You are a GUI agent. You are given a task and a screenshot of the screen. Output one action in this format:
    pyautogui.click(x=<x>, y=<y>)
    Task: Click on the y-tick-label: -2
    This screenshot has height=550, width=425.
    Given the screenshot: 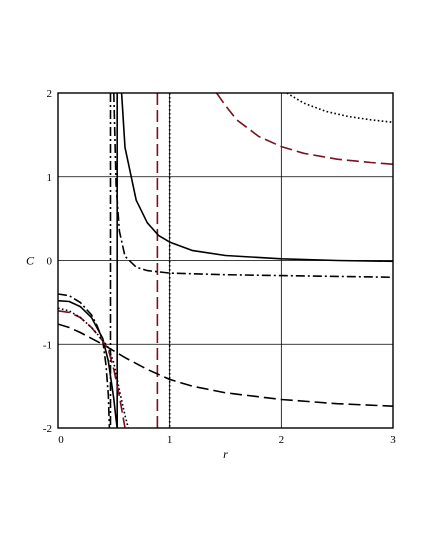 What is the action you would take?
    pyautogui.click(x=47, y=429)
    